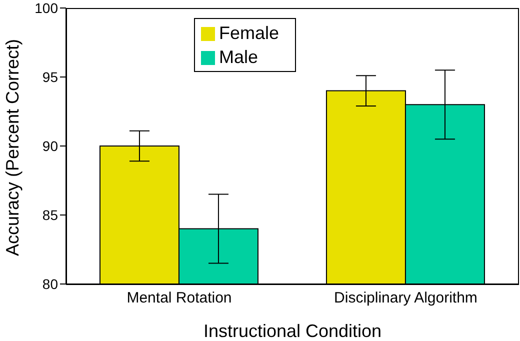 The image size is (520, 341). Describe the element at coordinates (179, 298) in the screenshot. I see `x-tick-label: Mental Rotation` at that location.